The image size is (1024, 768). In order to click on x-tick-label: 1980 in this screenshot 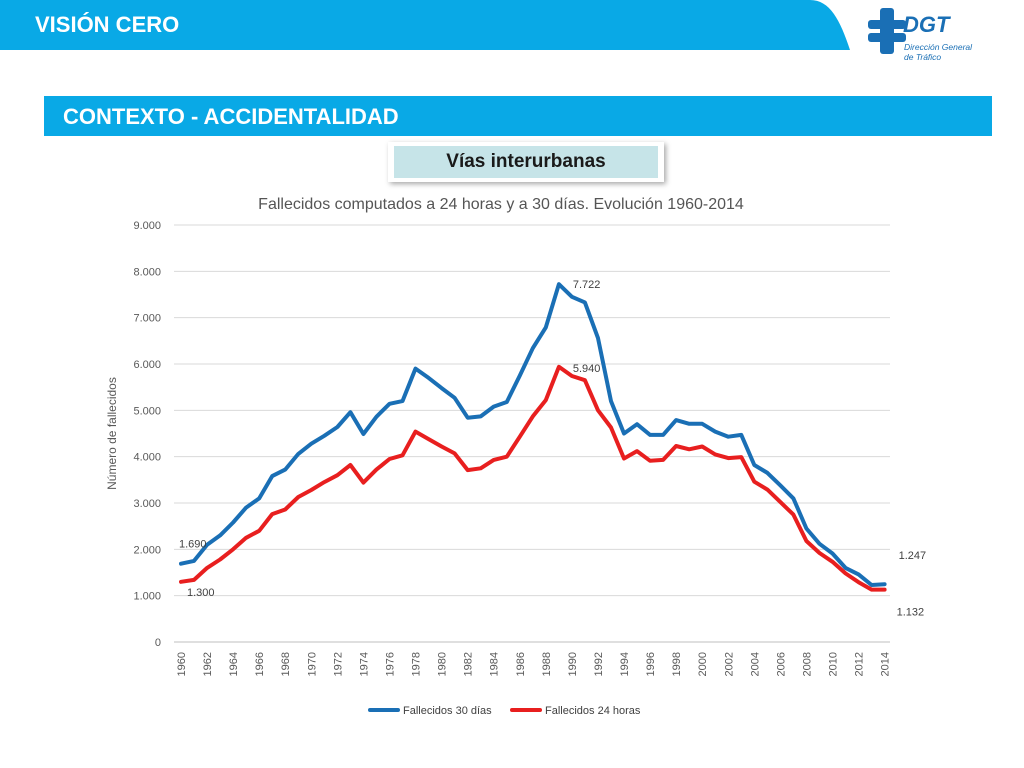, I will do `click(443, 664)`.